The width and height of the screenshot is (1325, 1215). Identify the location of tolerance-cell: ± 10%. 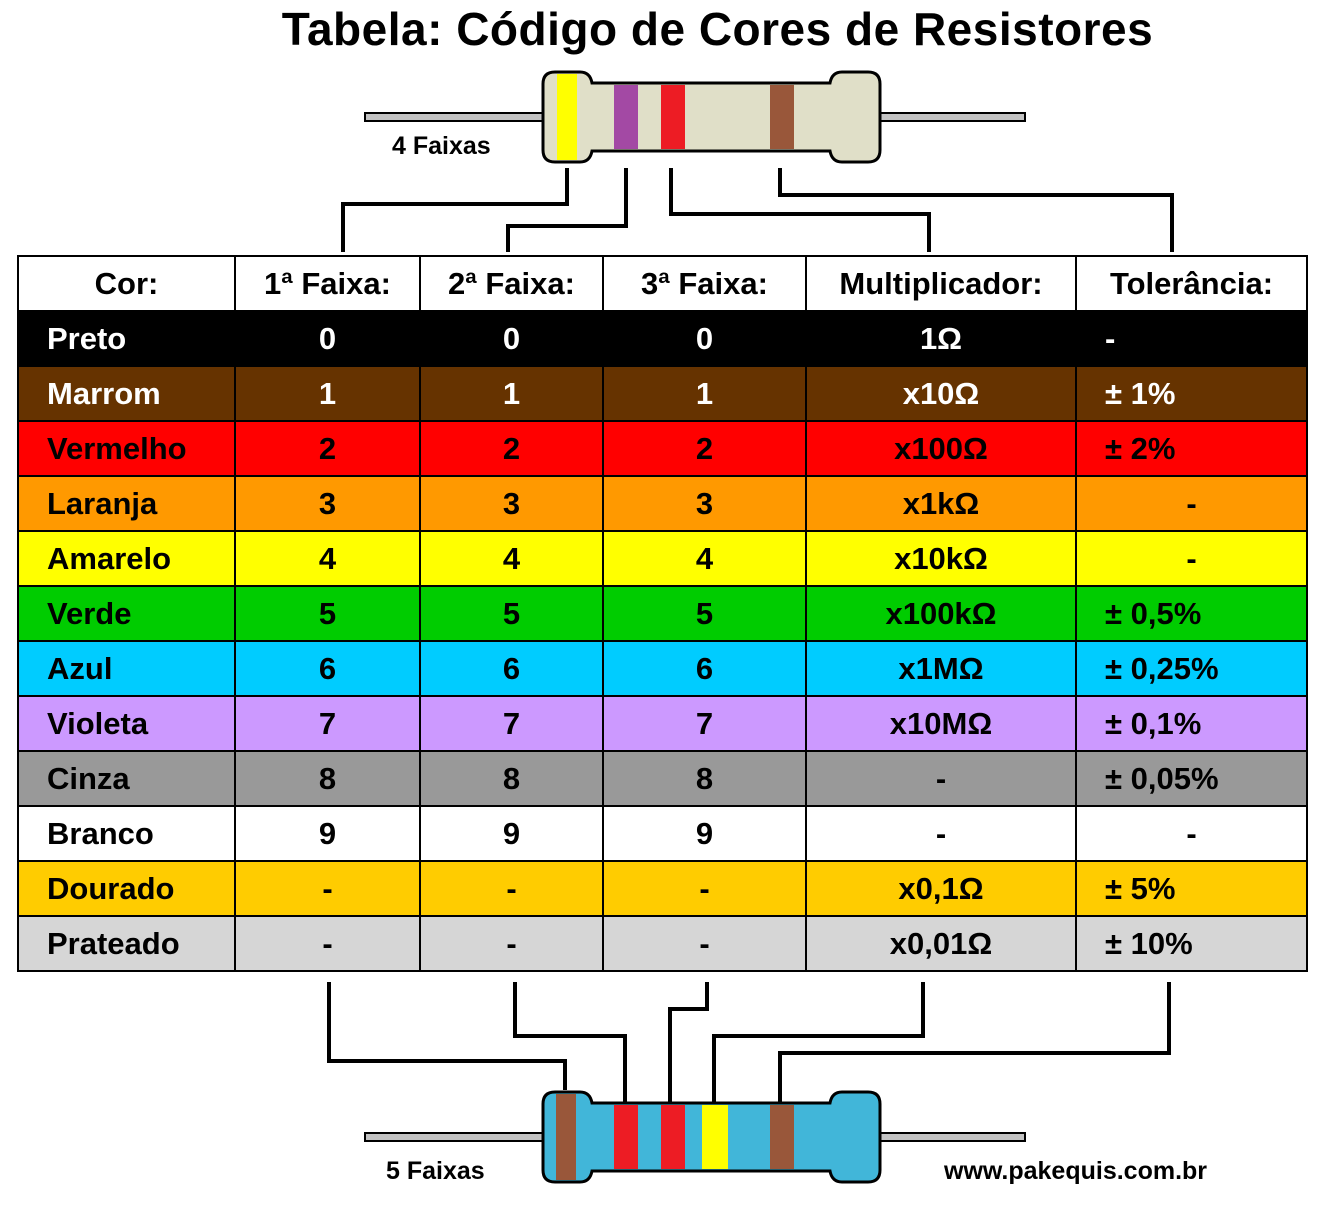
(1191, 943).